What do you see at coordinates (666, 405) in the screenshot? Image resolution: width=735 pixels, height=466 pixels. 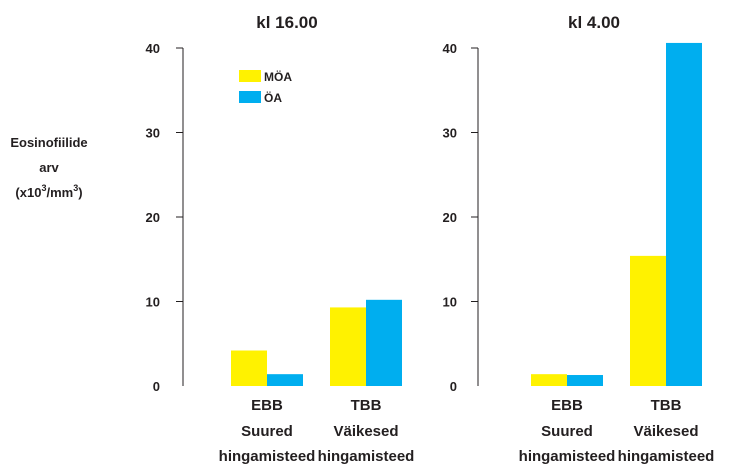 I see `chart-2-category-2-line-1: TBB` at bounding box center [666, 405].